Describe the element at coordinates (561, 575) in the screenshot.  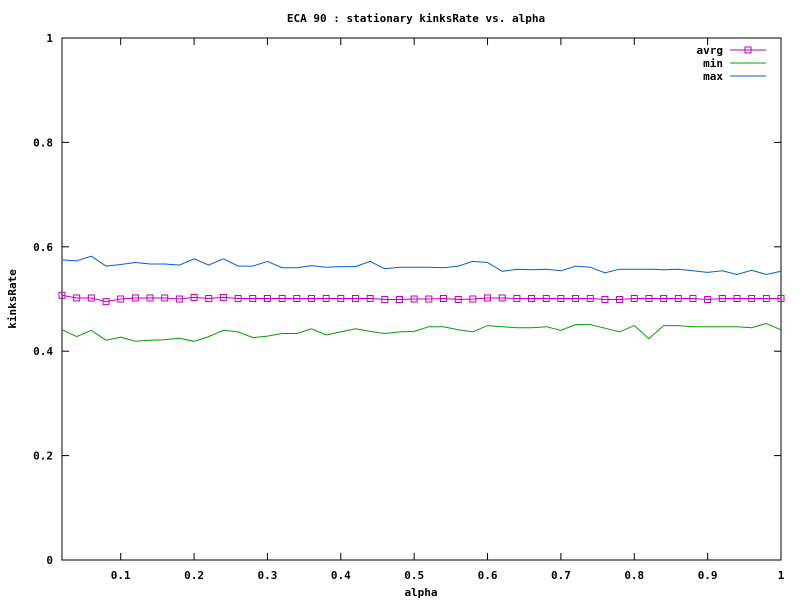
I see `x-tick-label: 0.7` at that location.